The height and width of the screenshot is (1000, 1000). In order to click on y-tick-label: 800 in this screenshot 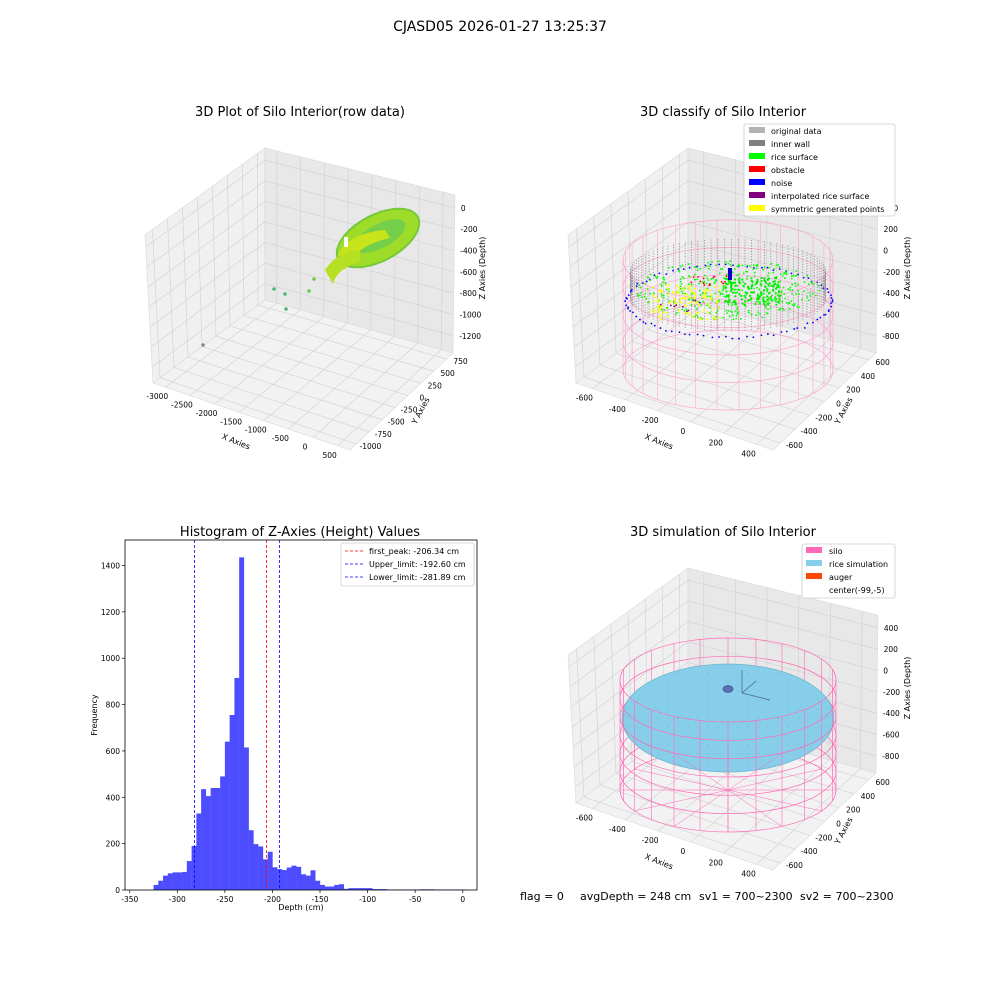, I will do `click(113, 705)`.